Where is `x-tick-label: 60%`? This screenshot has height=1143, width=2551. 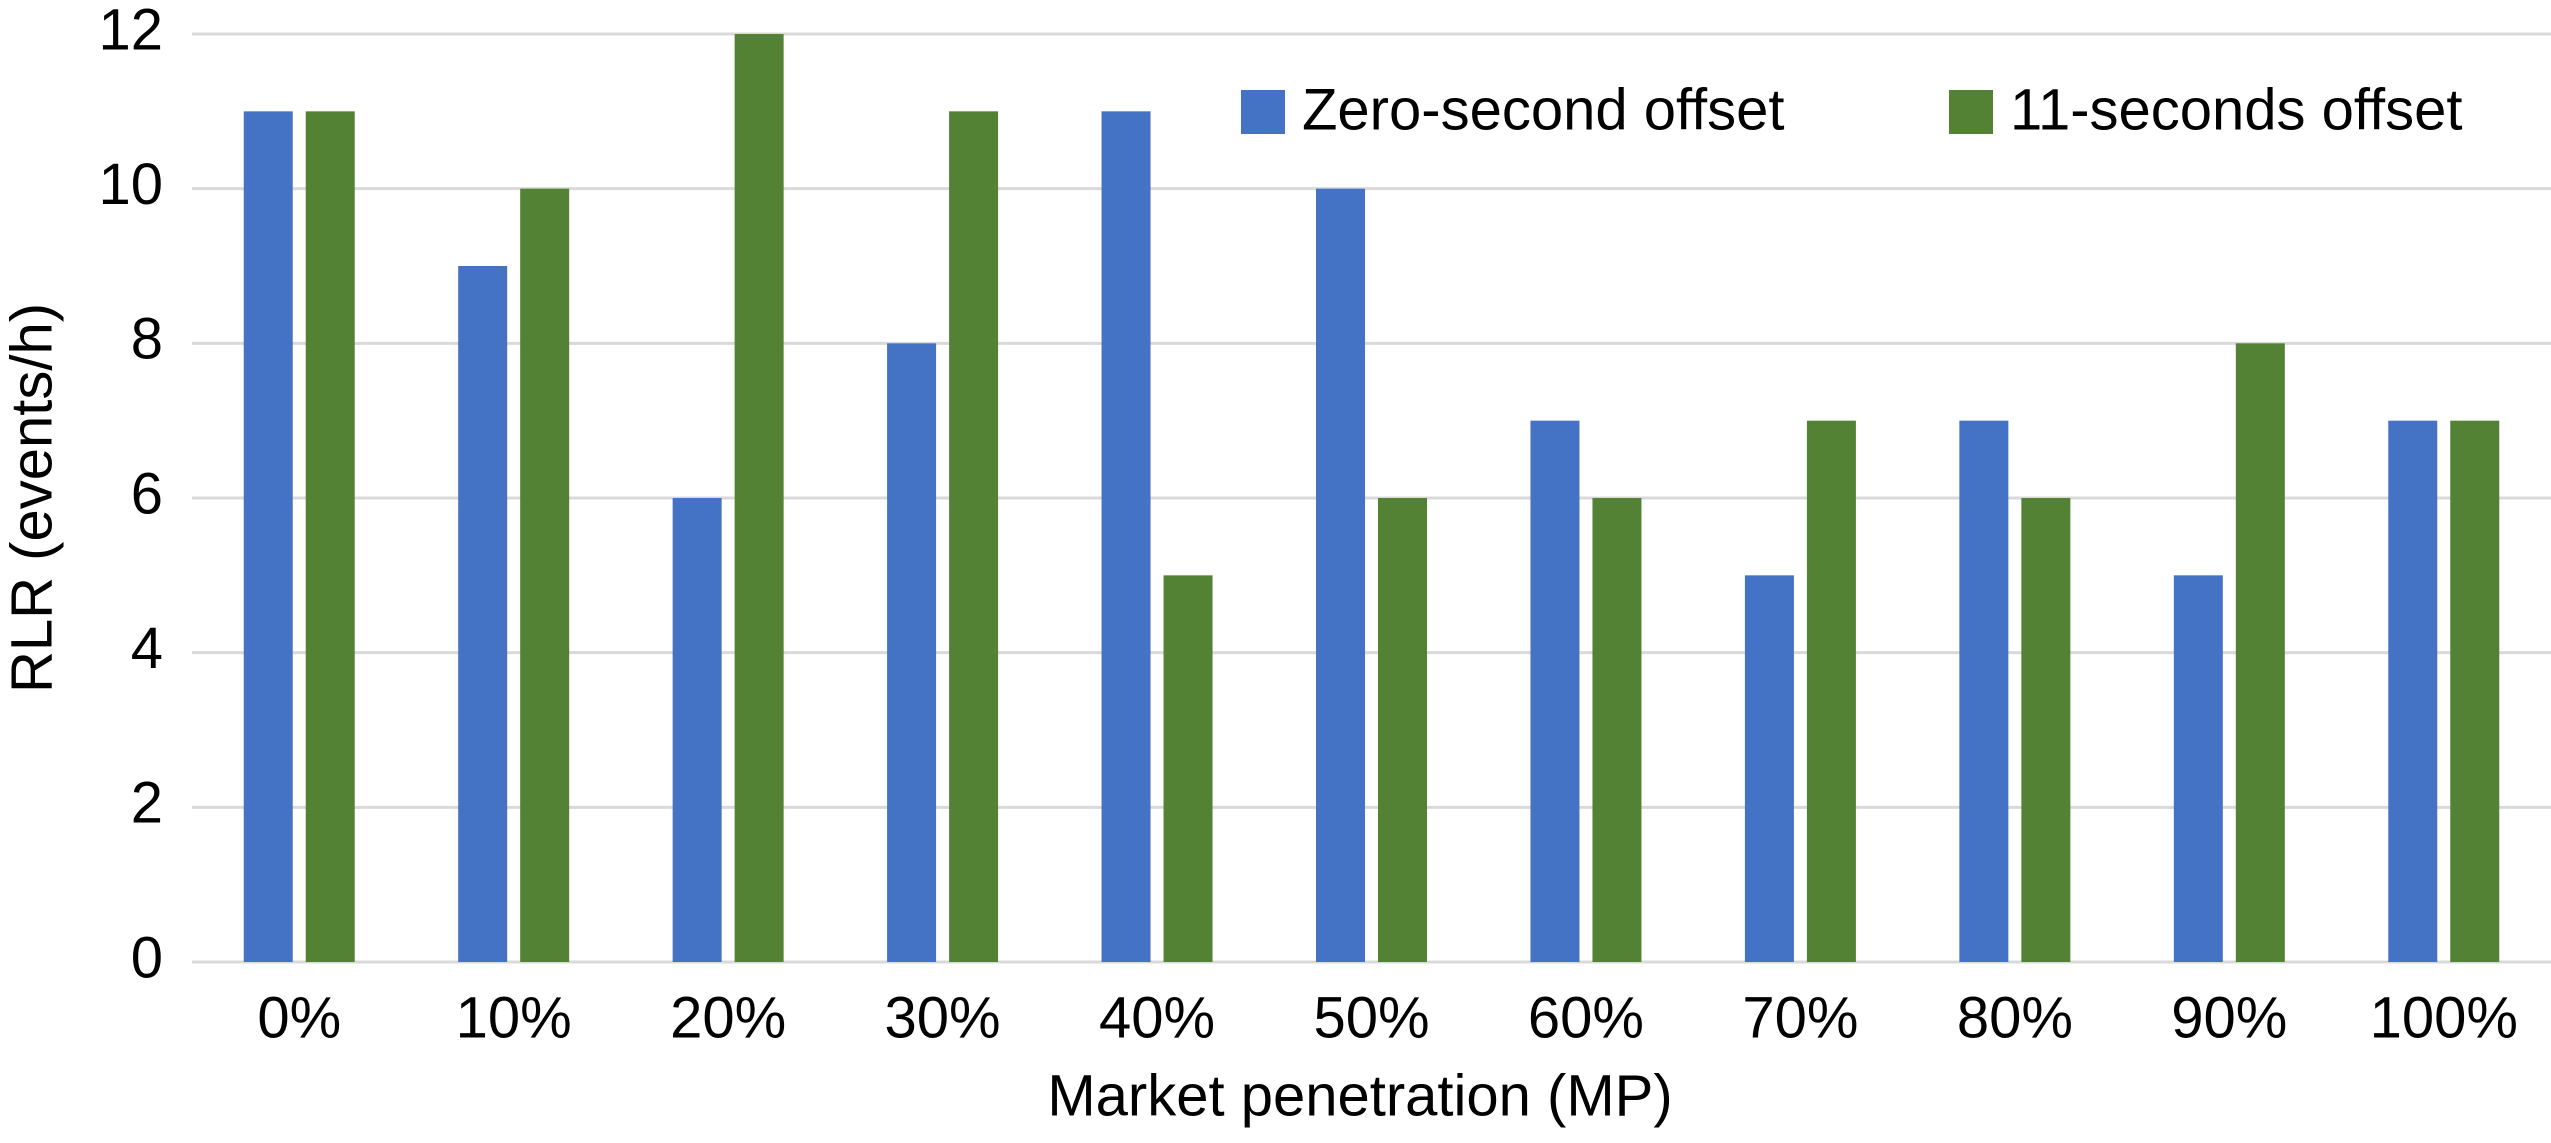
x-tick-label: 60% is located at coordinates (1586, 1017).